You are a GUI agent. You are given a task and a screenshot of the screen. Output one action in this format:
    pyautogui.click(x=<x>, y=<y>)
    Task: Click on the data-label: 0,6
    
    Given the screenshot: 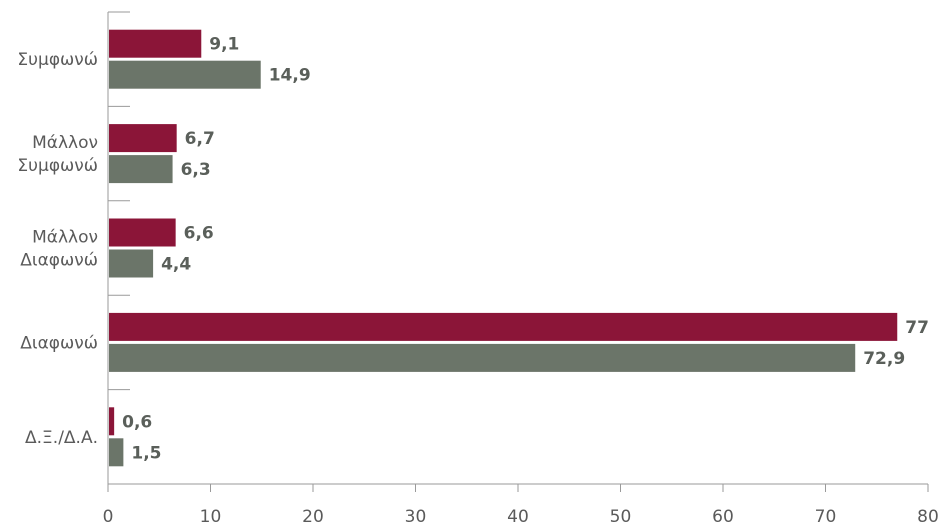 What is the action you would take?
    pyautogui.click(x=137, y=422)
    